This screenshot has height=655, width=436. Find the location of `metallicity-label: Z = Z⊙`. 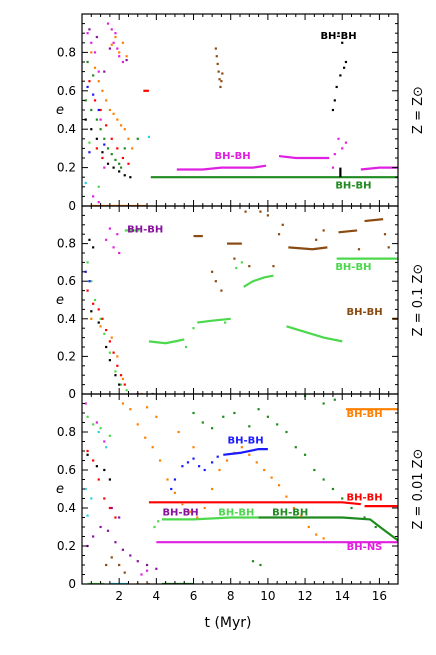

metallicity-label: Z = Z⊙ is located at coordinates (418, 110).